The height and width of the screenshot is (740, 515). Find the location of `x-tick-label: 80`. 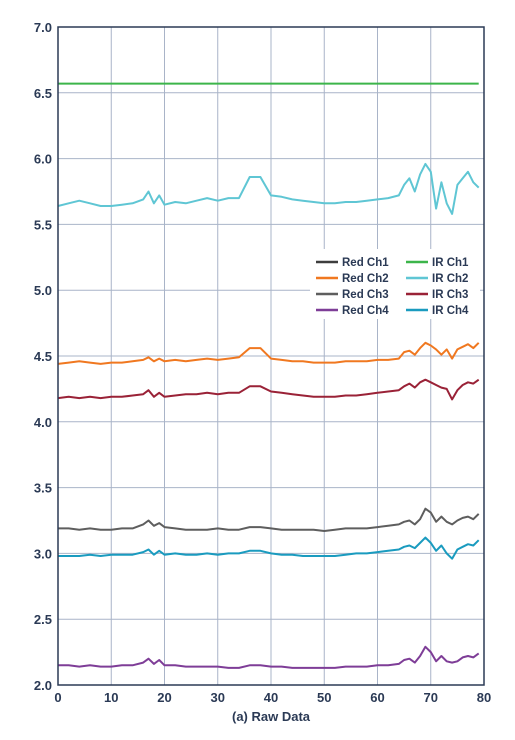

x-tick-label: 80 is located at coordinates (484, 697).